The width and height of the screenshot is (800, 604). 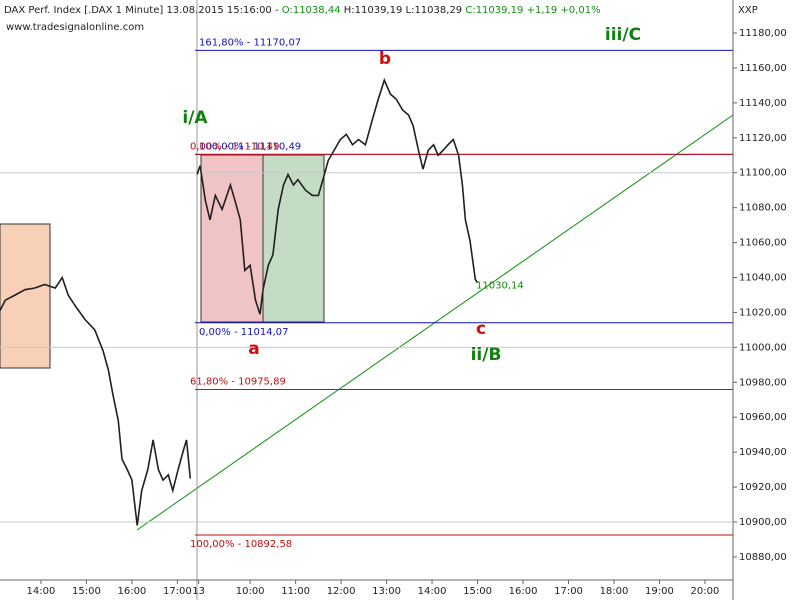 What do you see at coordinates (481, 329) in the screenshot?
I see `wave-label: c` at bounding box center [481, 329].